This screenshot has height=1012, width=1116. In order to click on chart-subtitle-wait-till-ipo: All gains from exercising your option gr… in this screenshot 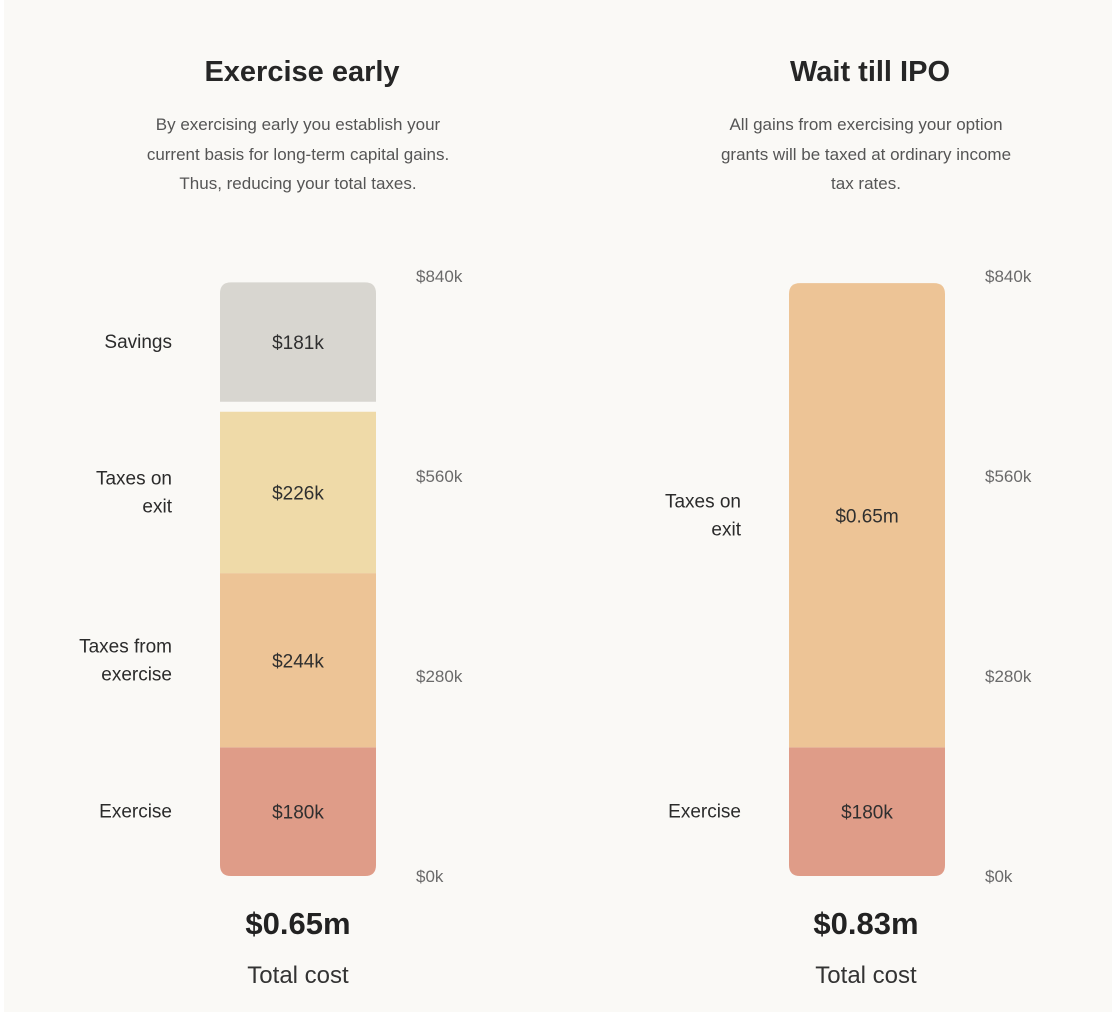, I will do `click(866, 154)`.